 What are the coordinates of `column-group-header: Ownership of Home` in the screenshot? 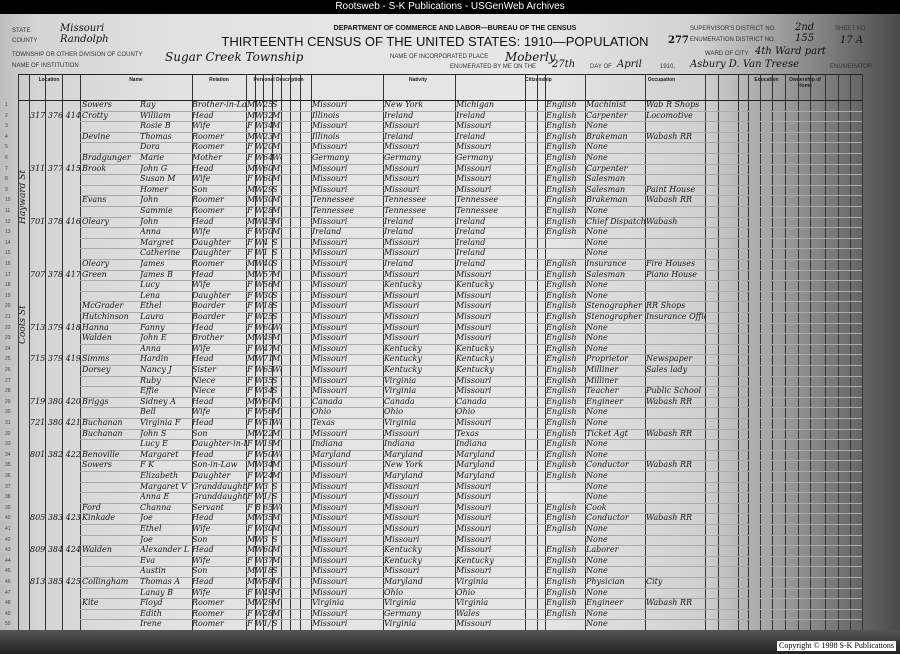 It's located at (805, 83).